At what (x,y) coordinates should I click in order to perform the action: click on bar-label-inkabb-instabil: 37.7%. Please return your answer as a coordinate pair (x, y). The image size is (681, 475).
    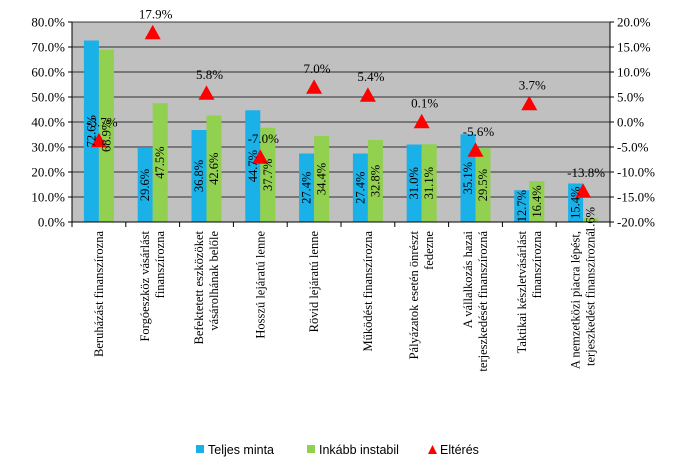
    Looking at the image, I should click on (268, 175).